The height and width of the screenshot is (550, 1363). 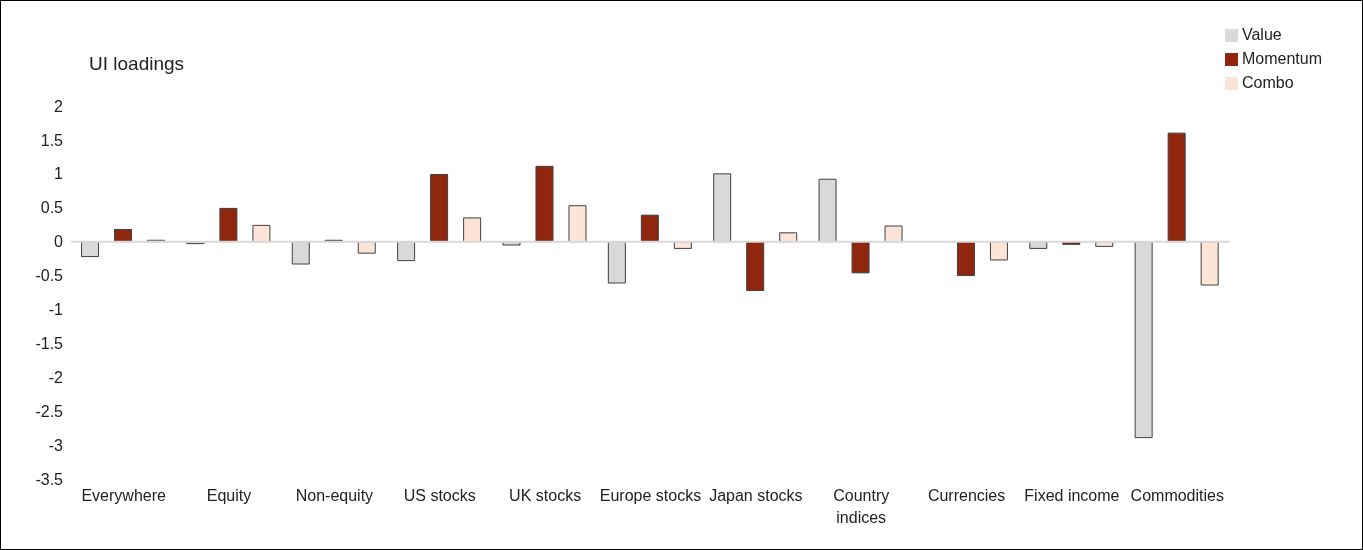 What do you see at coordinates (1177, 495) in the screenshot?
I see `x-tick-label: Commodities` at bounding box center [1177, 495].